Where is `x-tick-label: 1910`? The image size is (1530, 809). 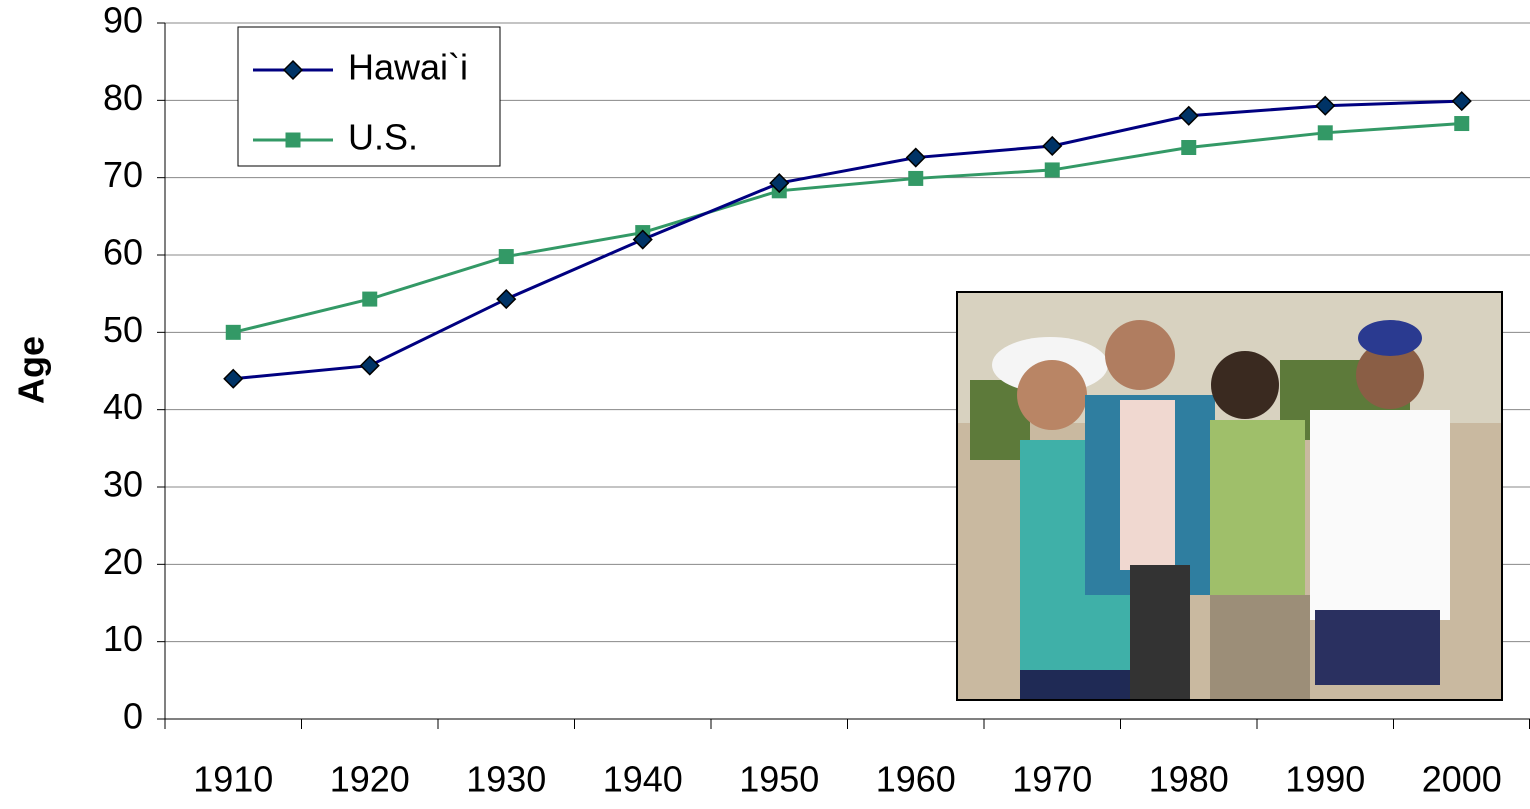
x-tick-label: 1910 is located at coordinates (233, 779).